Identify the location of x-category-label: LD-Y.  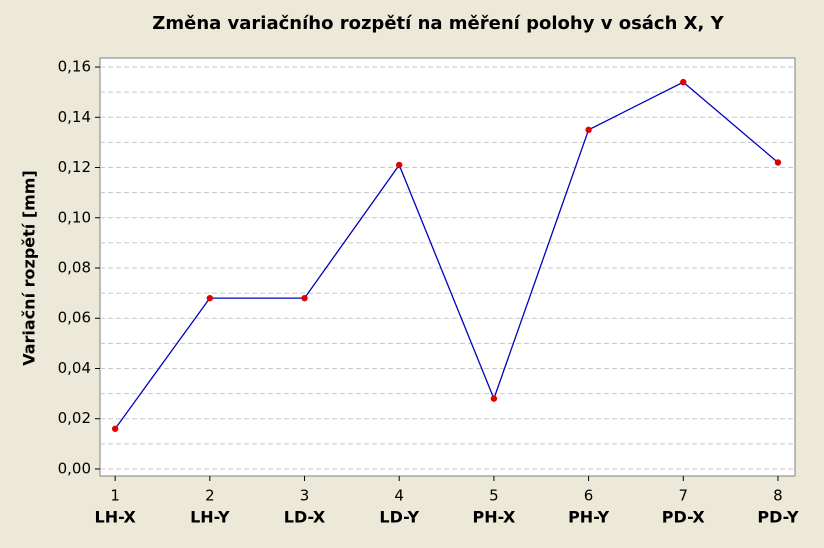
(399, 517).